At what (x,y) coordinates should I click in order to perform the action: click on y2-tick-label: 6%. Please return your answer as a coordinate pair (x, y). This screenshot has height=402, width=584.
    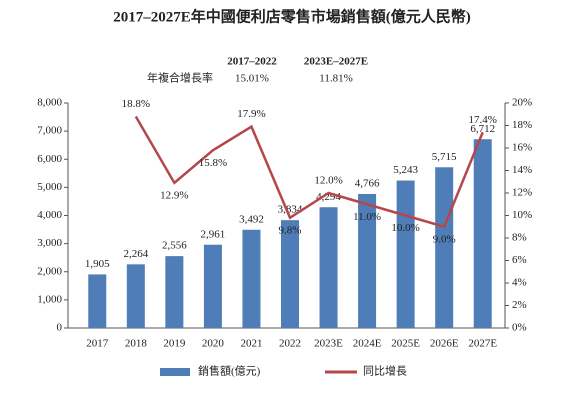
    Looking at the image, I should click on (519, 260).